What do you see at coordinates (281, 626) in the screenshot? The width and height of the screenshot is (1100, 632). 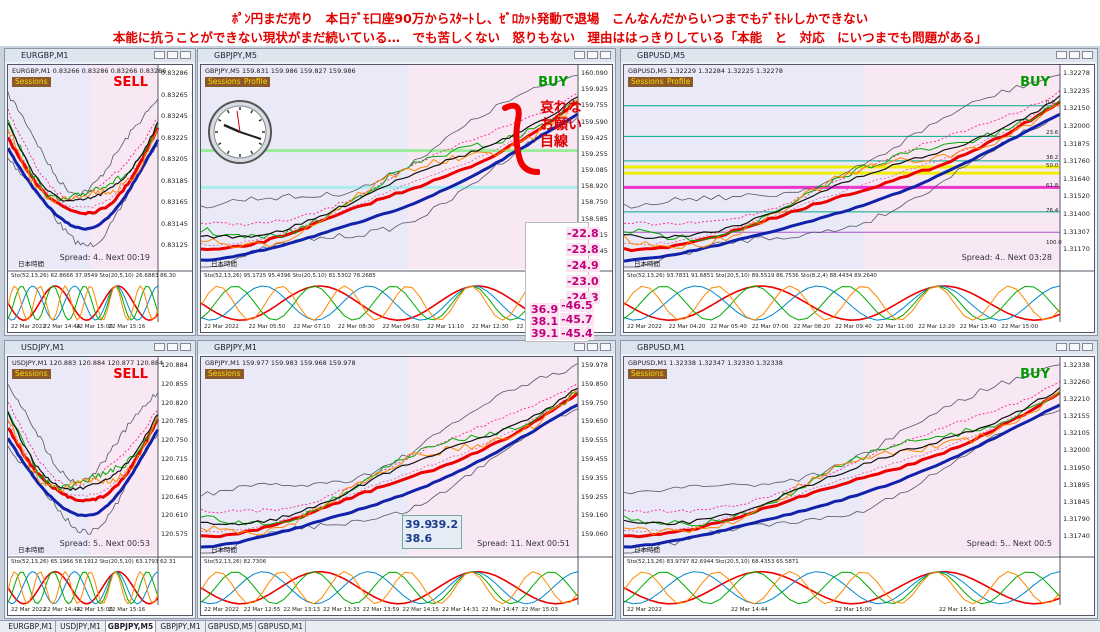 I see `tab: GBPUSD,M1` at bounding box center [281, 626].